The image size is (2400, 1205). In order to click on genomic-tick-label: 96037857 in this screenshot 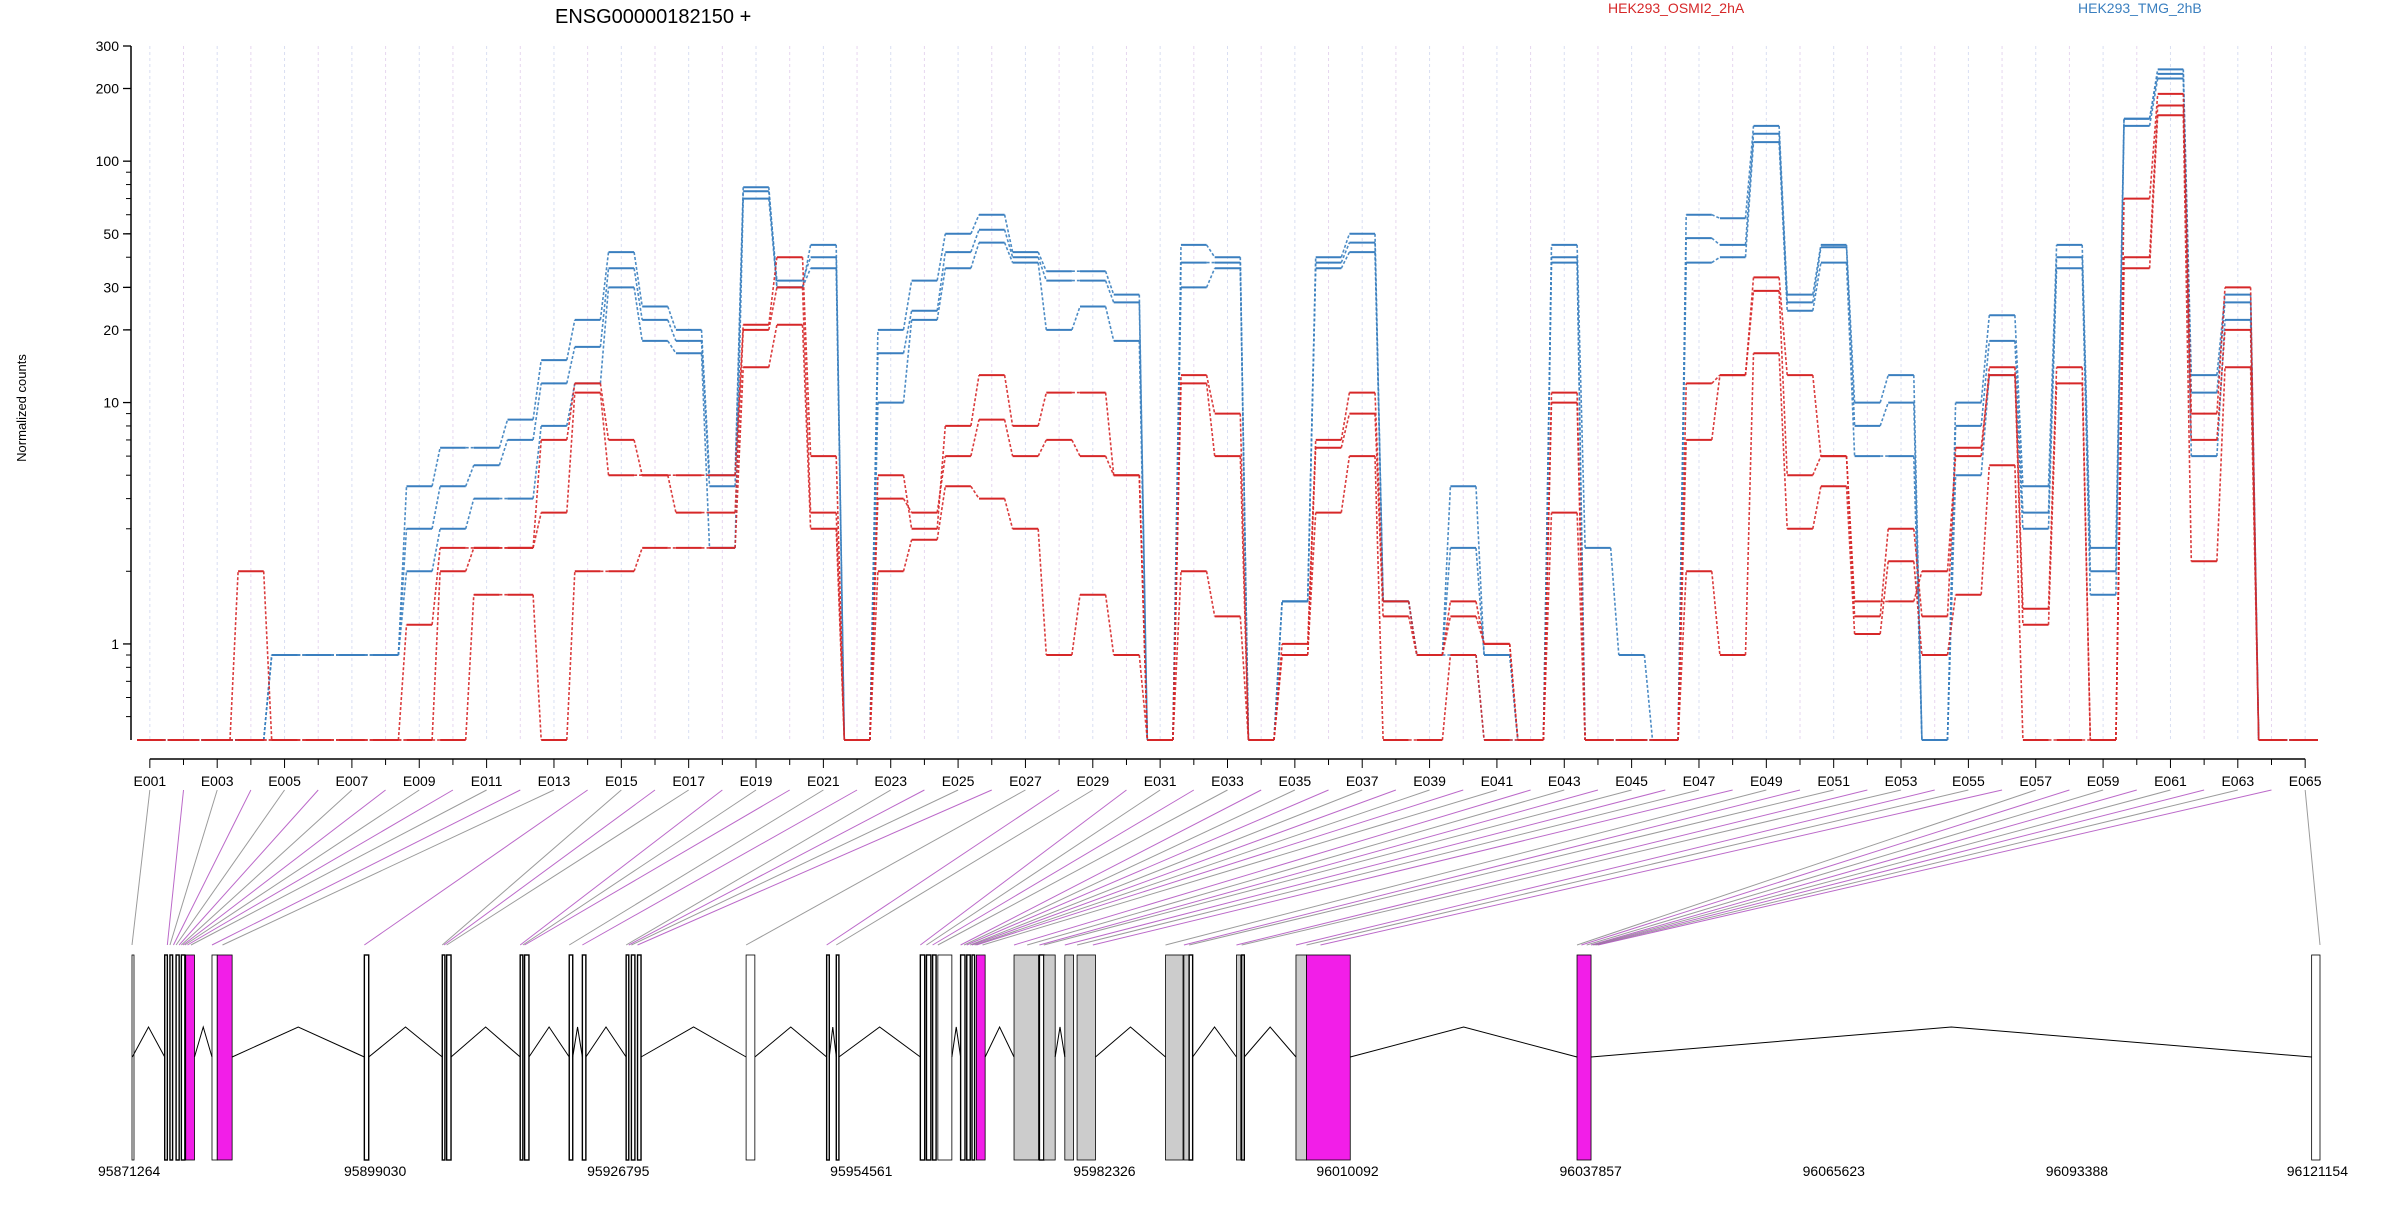, I will do `click(1591, 1171)`.